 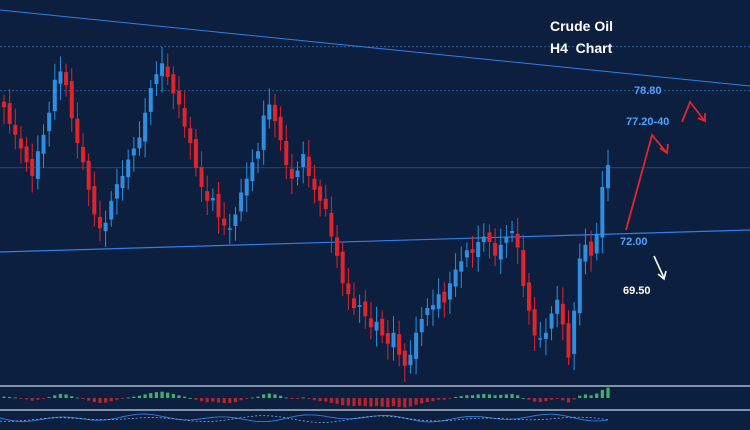 I want to click on level-label-77-20-40: 77.20-40, so click(x=647, y=122).